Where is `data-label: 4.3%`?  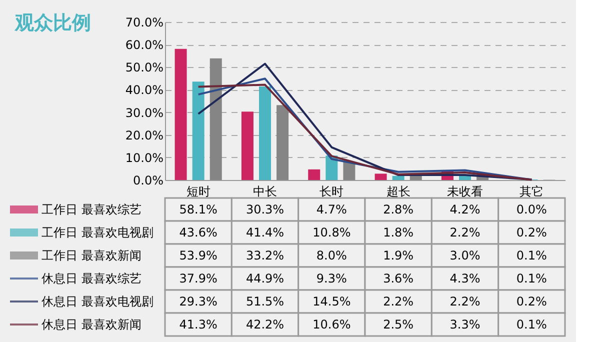 data-label: 4.3% is located at coordinates (465, 279).